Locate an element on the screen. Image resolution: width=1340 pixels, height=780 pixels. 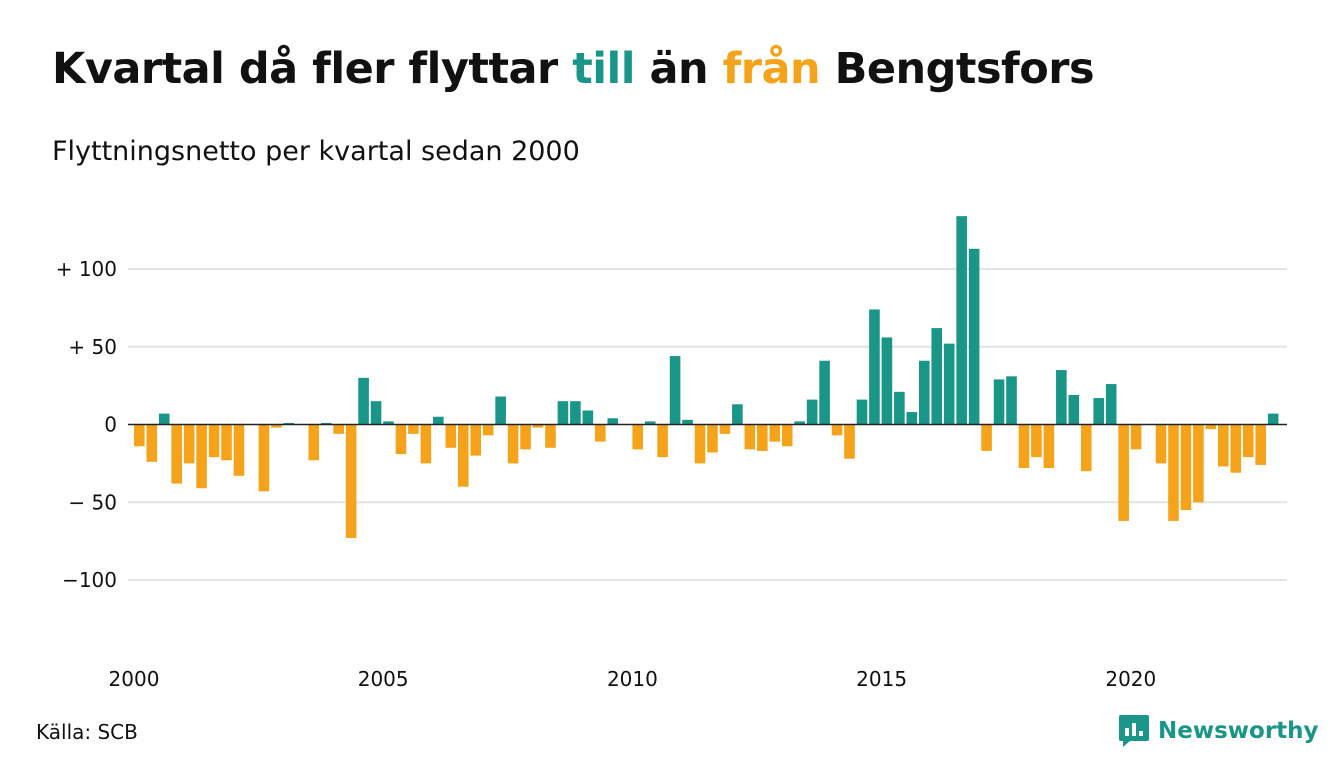
x-tick-label: 2020 is located at coordinates (1130, 679).